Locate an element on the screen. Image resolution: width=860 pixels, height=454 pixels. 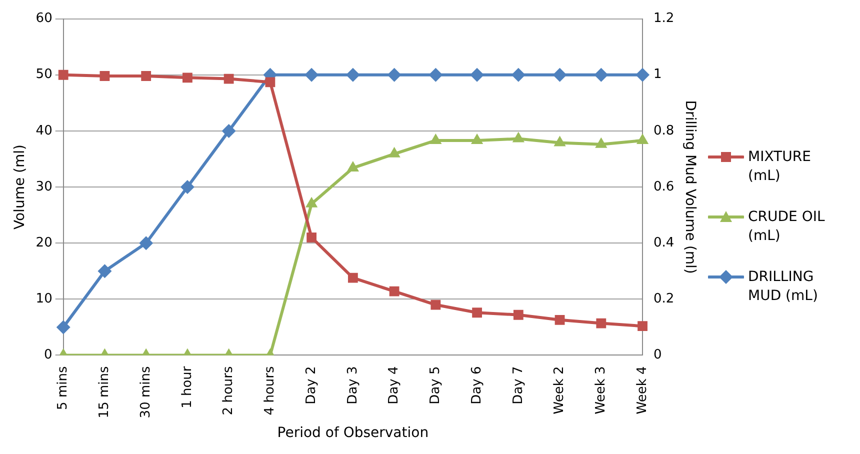
y2-tick-label: 0.8 is located at coordinates (664, 130).